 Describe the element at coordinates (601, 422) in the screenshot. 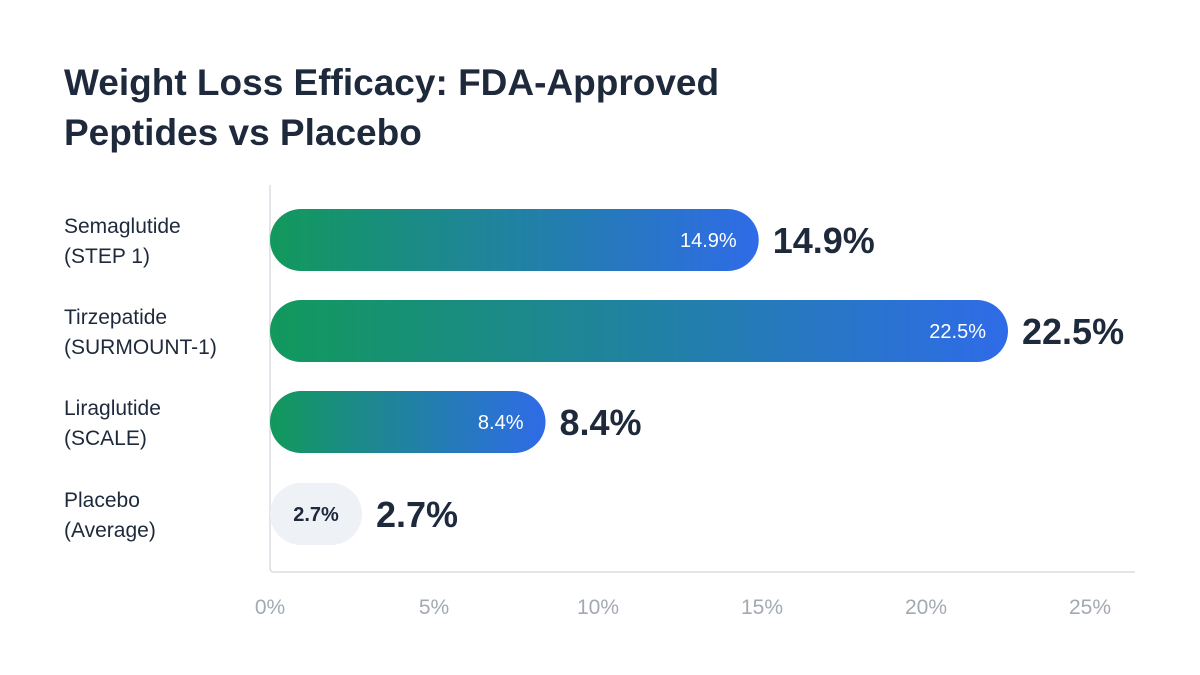

I see `data-label: 8.4%` at that location.